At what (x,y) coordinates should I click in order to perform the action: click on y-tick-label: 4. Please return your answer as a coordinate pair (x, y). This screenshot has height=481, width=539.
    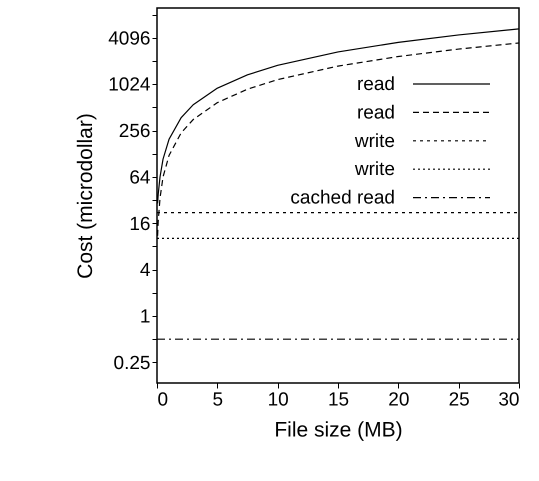
    Looking at the image, I should click on (145, 271).